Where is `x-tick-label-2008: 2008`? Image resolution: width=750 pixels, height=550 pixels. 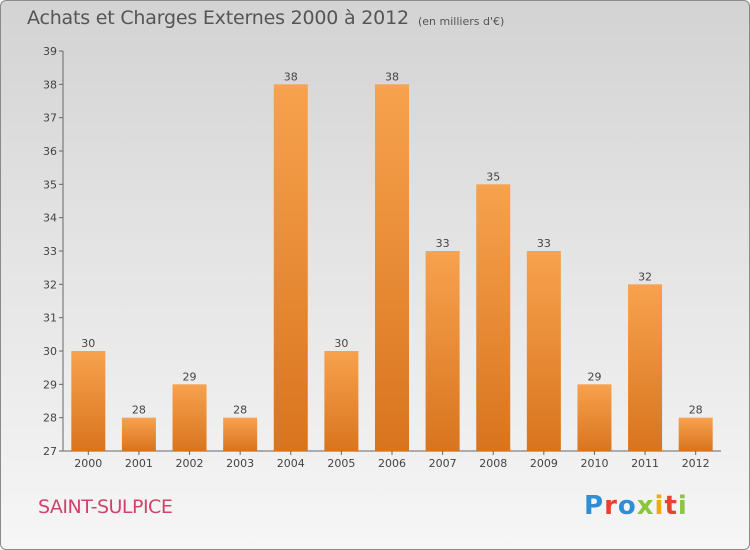 x-tick-label-2008: 2008 is located at coordinates (493, 463).